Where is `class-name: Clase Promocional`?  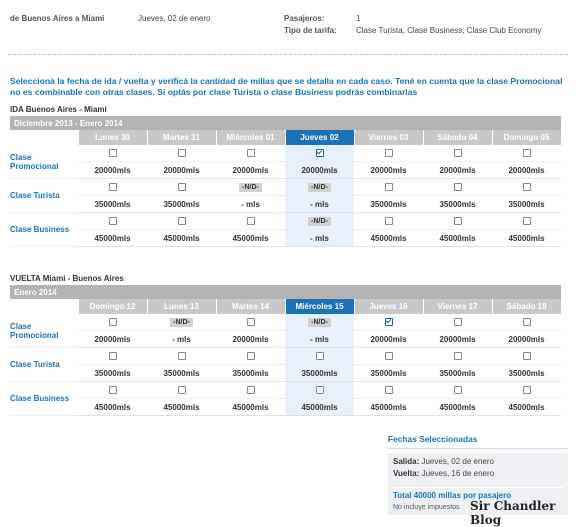
class-name: Clase Promocional is located at coordinates (44, 331).